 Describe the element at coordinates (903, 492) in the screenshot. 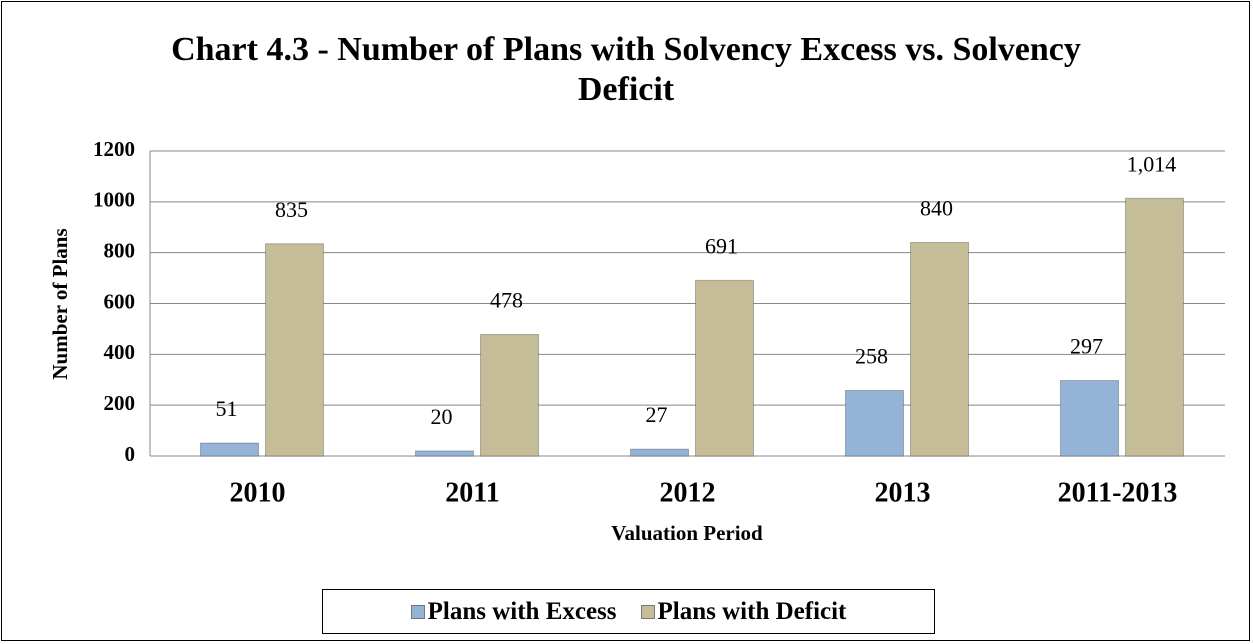

I see `x-tick-label: 2013` at that location.